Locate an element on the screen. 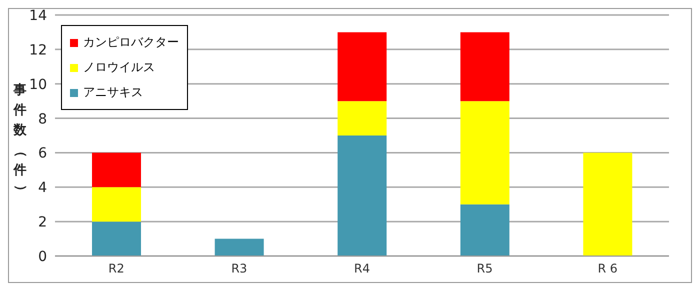 The image size is (700, 291). x-tick-label: R4 is located at coordinates (362, 269).